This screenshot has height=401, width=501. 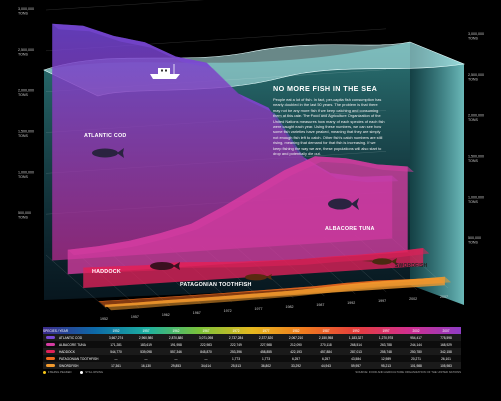 What do you see at coordinates (296, 365) in the screenshot?
I see `table-cell: 33,292` at bounding box center [296, 365].